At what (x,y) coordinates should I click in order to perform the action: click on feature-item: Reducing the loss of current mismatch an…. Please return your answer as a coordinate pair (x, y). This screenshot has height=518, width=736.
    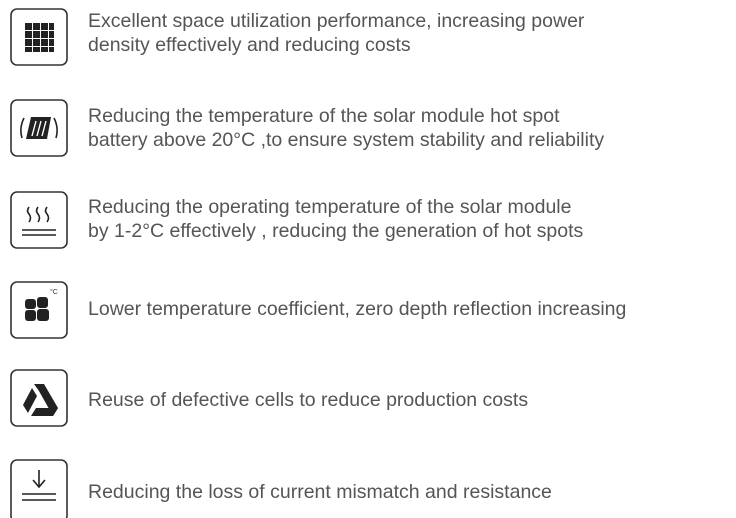
    Looking at the image, I should click on (281, 488).